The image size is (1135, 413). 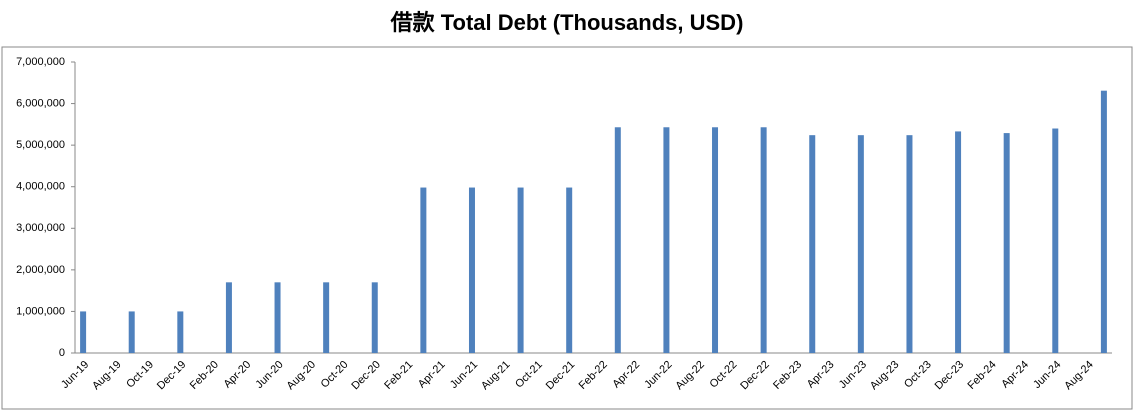 I want to click on x-tick-label: Feb-24, so click(x=982, y=375).